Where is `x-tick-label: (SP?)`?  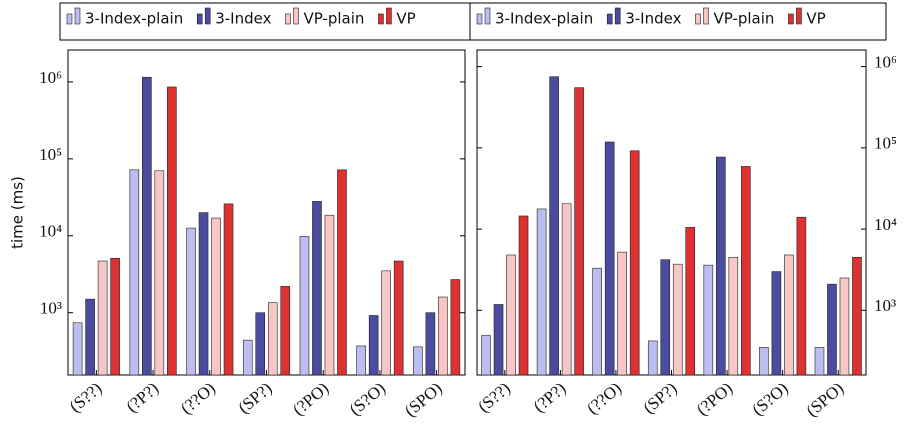 x-tick-label: (SP?) is located at coordinates (659, 398).